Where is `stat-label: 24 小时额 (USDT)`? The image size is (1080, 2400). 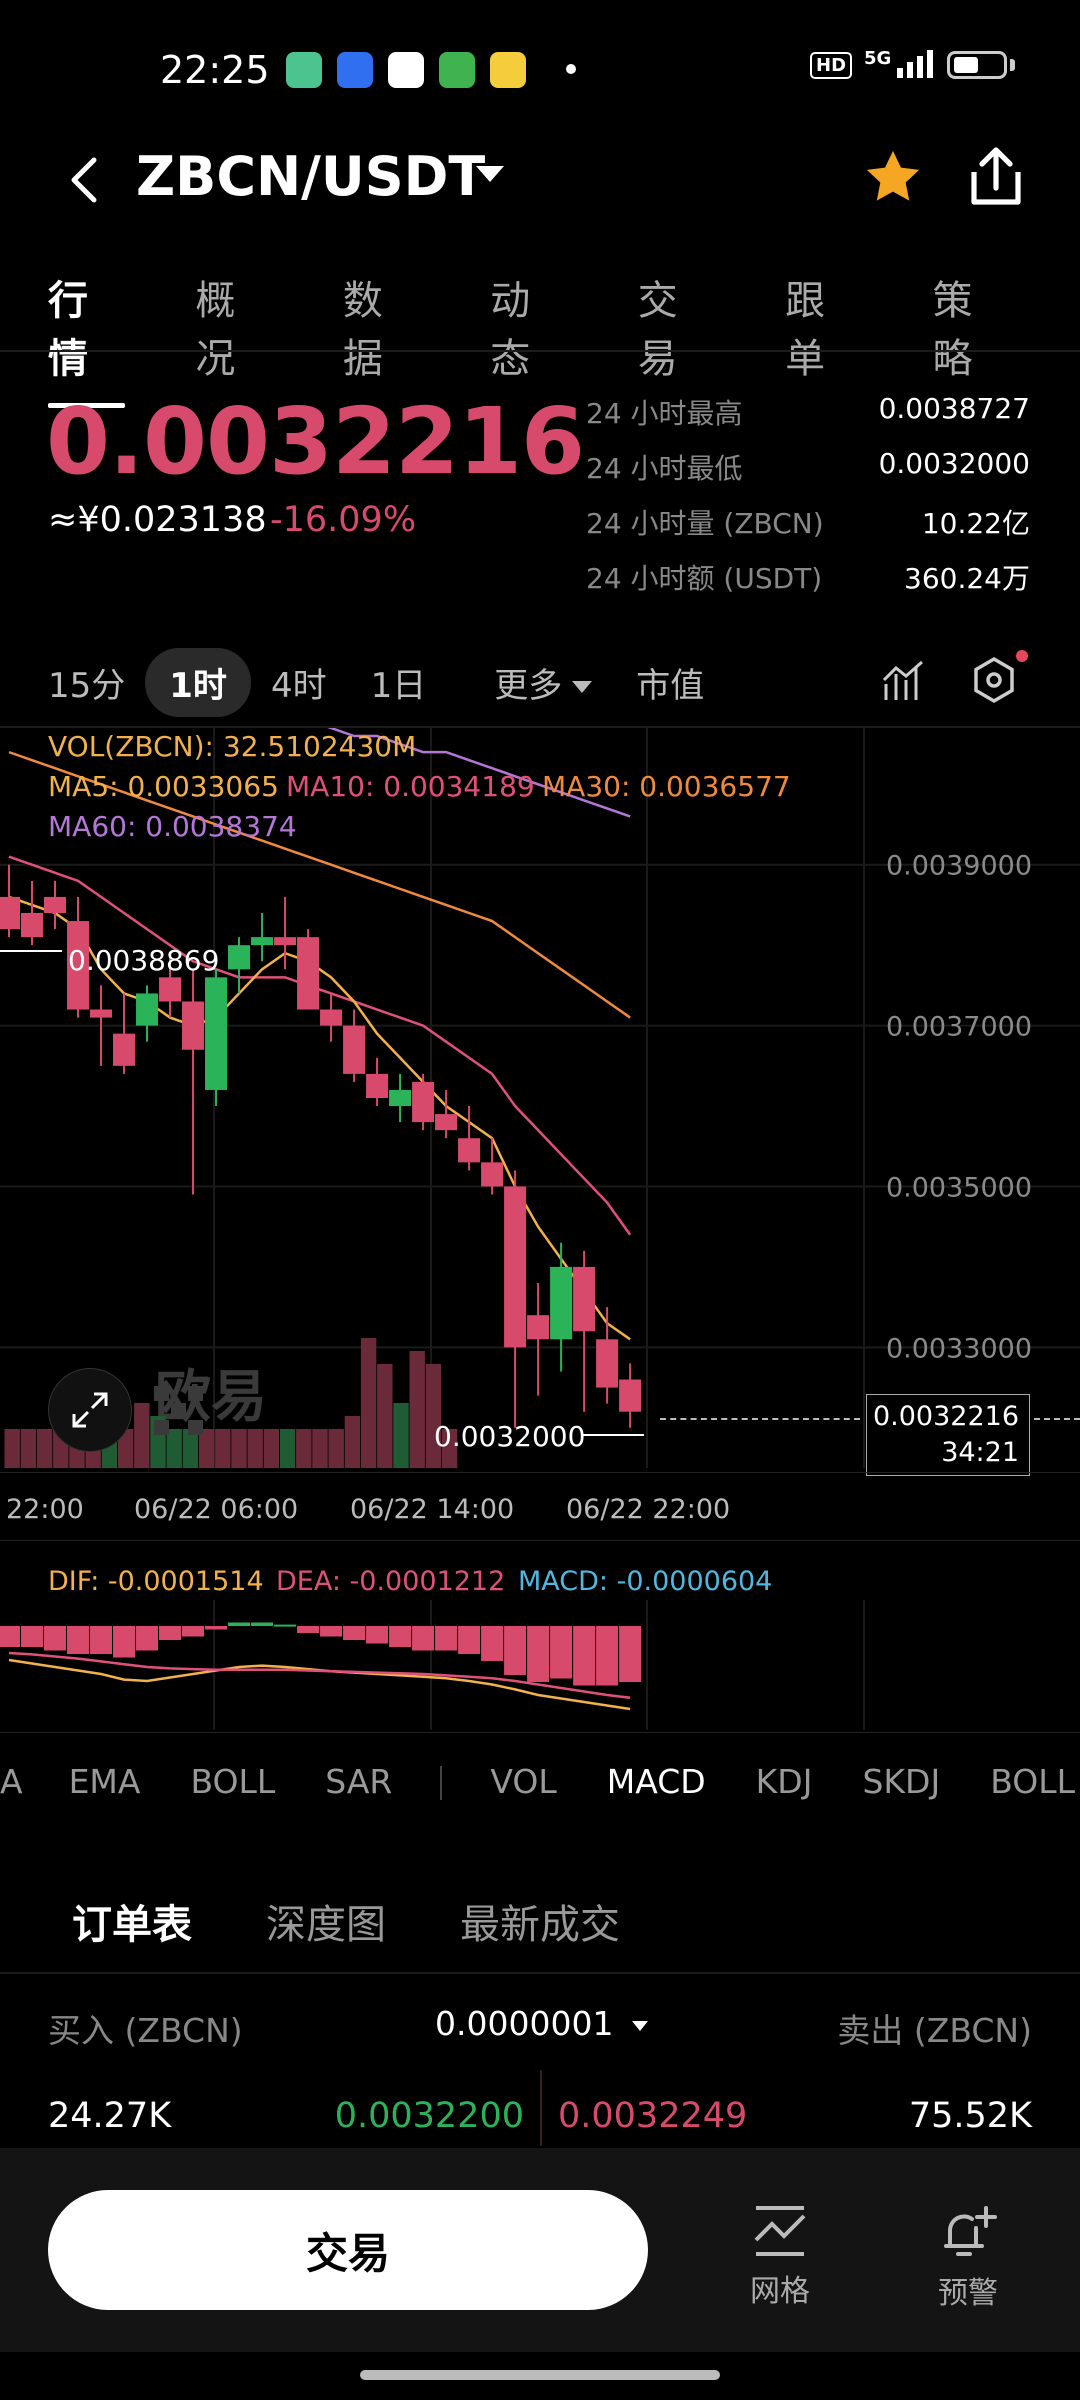
stat-label: 24 小时额 (USDT) is located at coordinates (704, 578).